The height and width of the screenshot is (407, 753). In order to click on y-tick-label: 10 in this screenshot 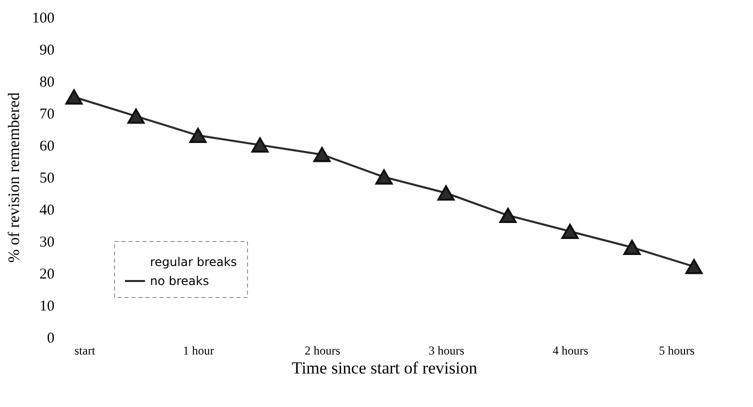, I will do `click(47, 306)`.